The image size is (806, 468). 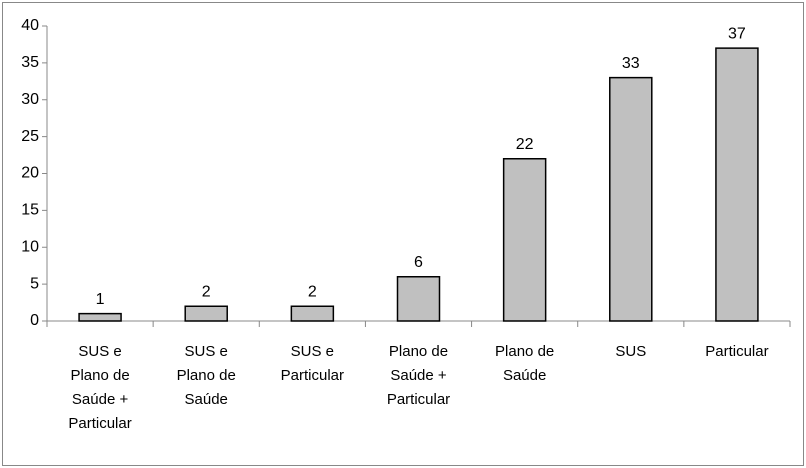 I want to click on data-label: 22, so click(x=525, y=144).